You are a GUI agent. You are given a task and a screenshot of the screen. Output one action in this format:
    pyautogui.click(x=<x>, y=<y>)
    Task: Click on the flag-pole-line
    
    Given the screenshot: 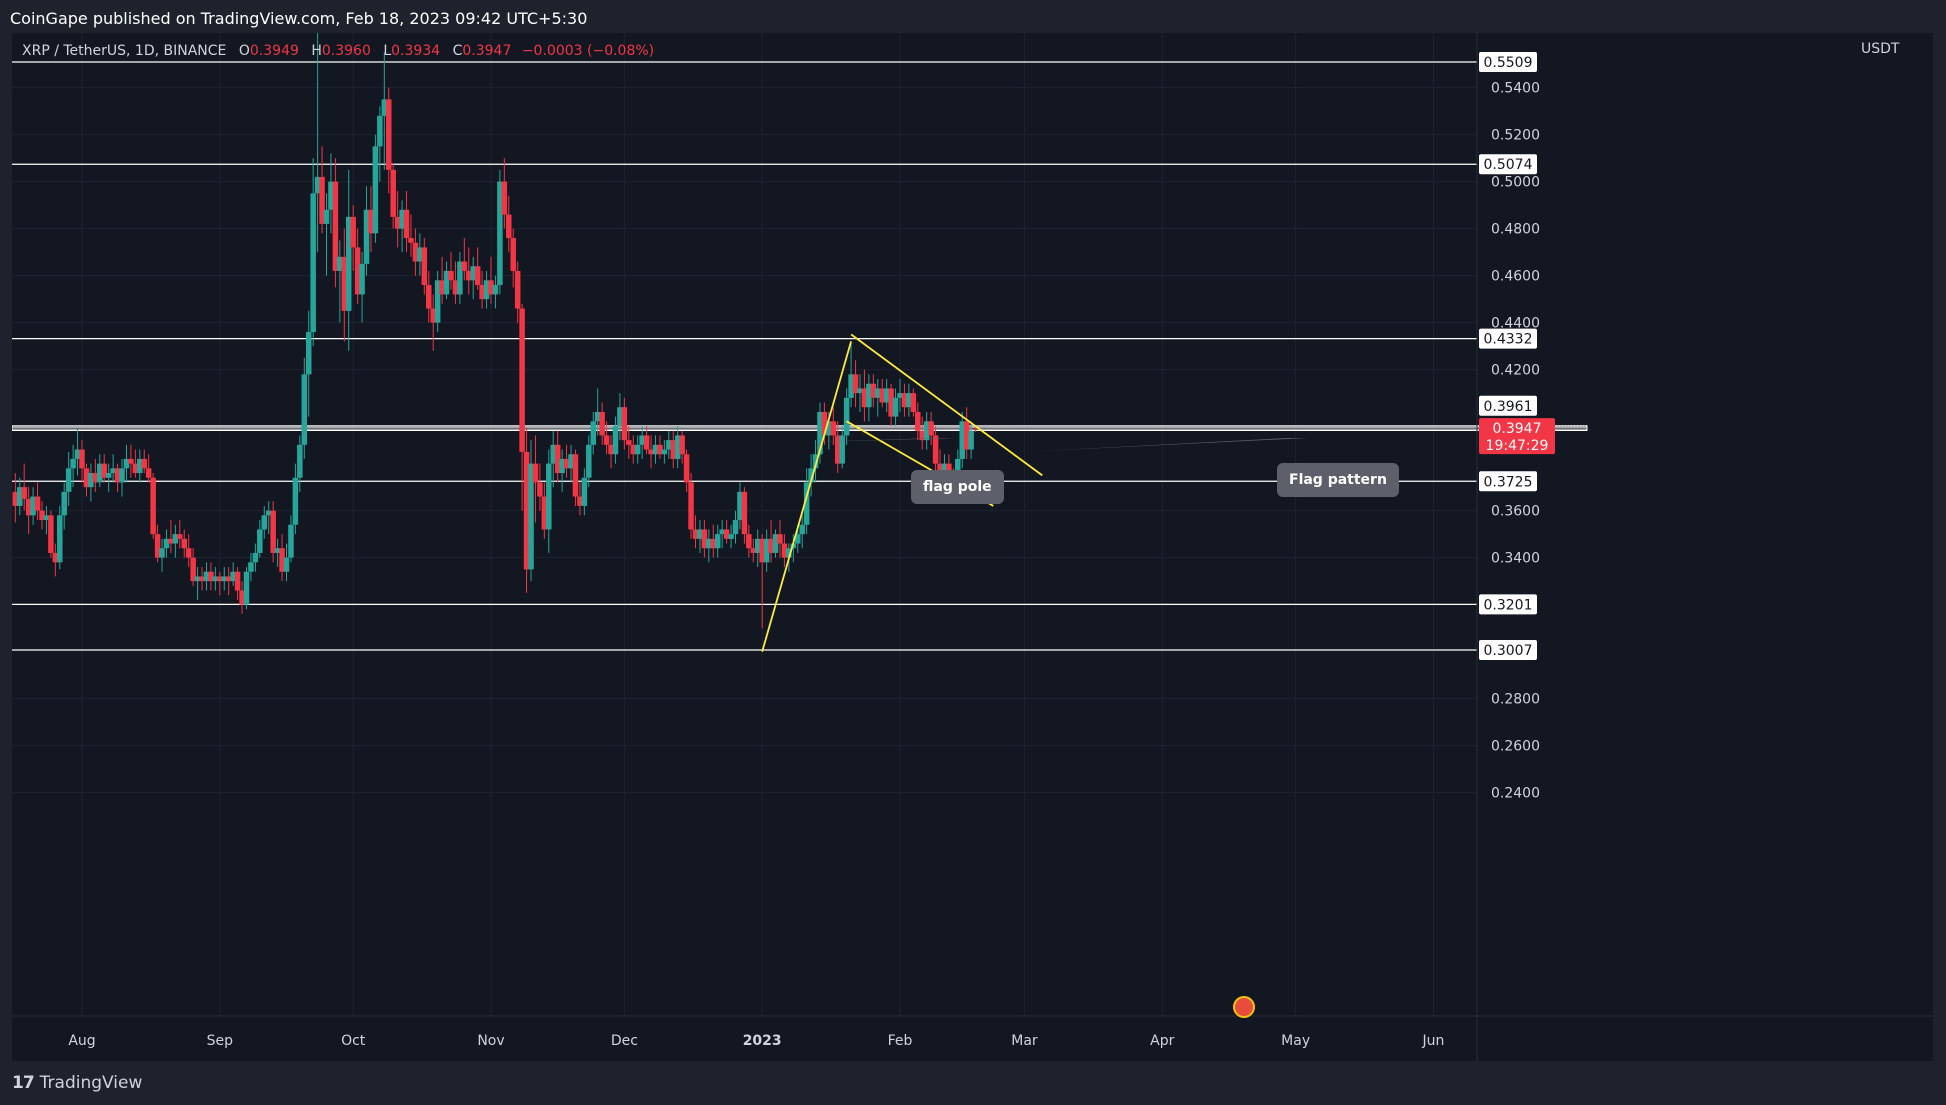 What is the action you would take?
    pyautogui.click(x=806, y=496)
    